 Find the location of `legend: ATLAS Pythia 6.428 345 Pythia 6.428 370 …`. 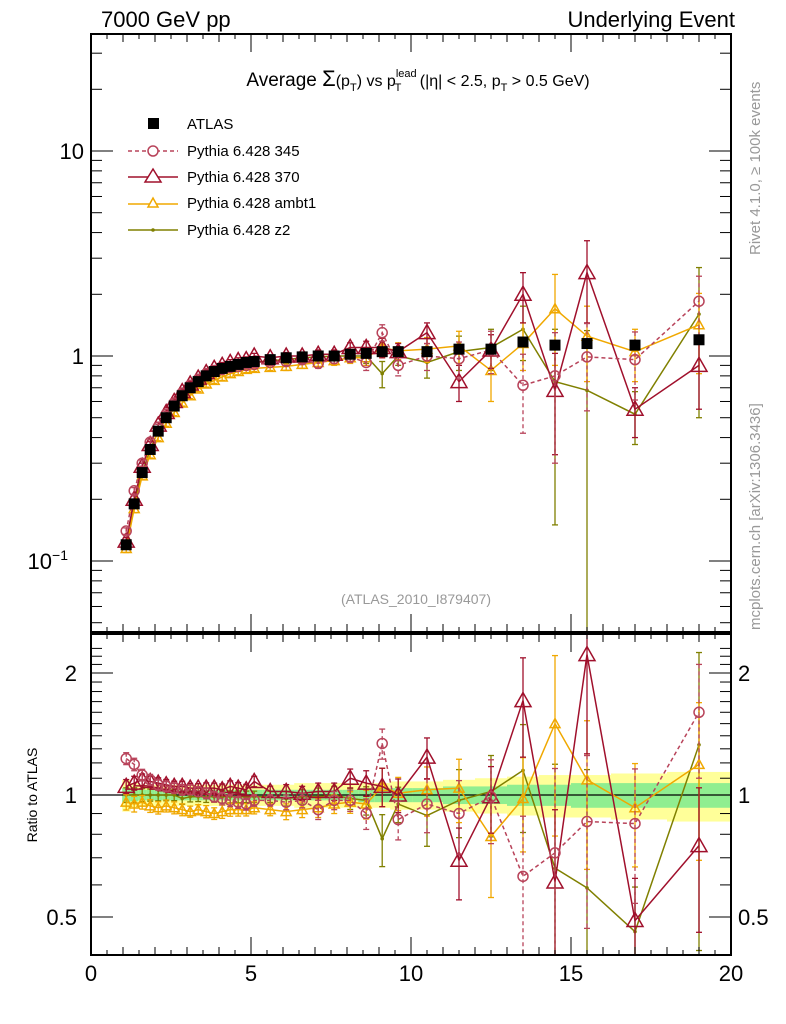

legend: ATLAS Pythia 6.428 345 Pythia 6.428 370 … is located at coordinates (222, 177).